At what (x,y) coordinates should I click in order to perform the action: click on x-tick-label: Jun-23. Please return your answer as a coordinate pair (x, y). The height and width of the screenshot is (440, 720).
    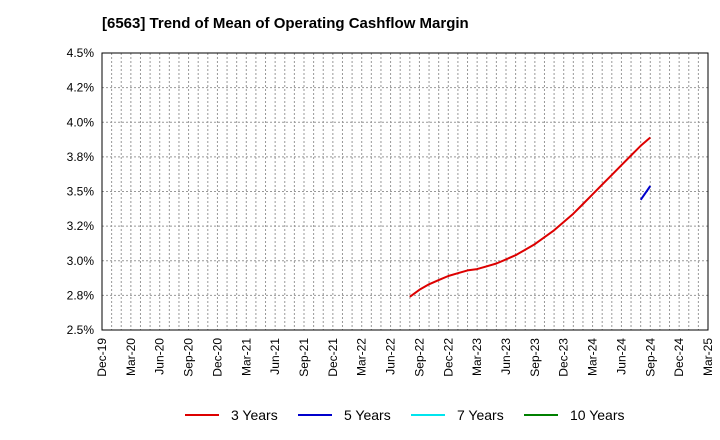
    Looking at the image, I should click on (506, 356).